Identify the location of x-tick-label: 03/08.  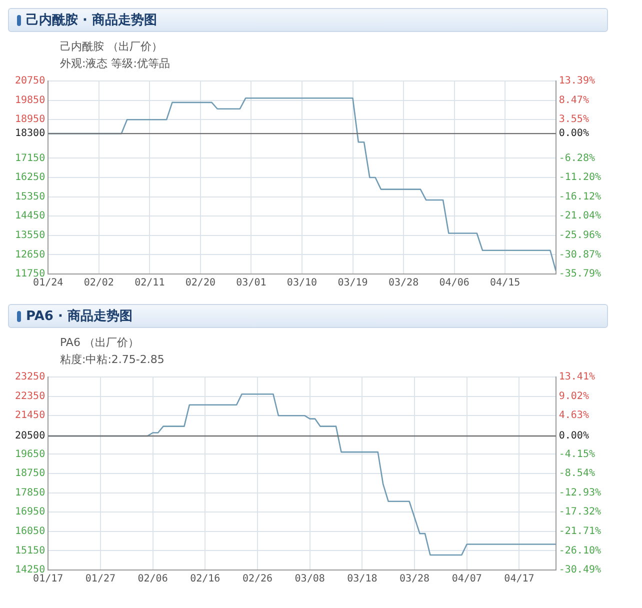
(309, 579).